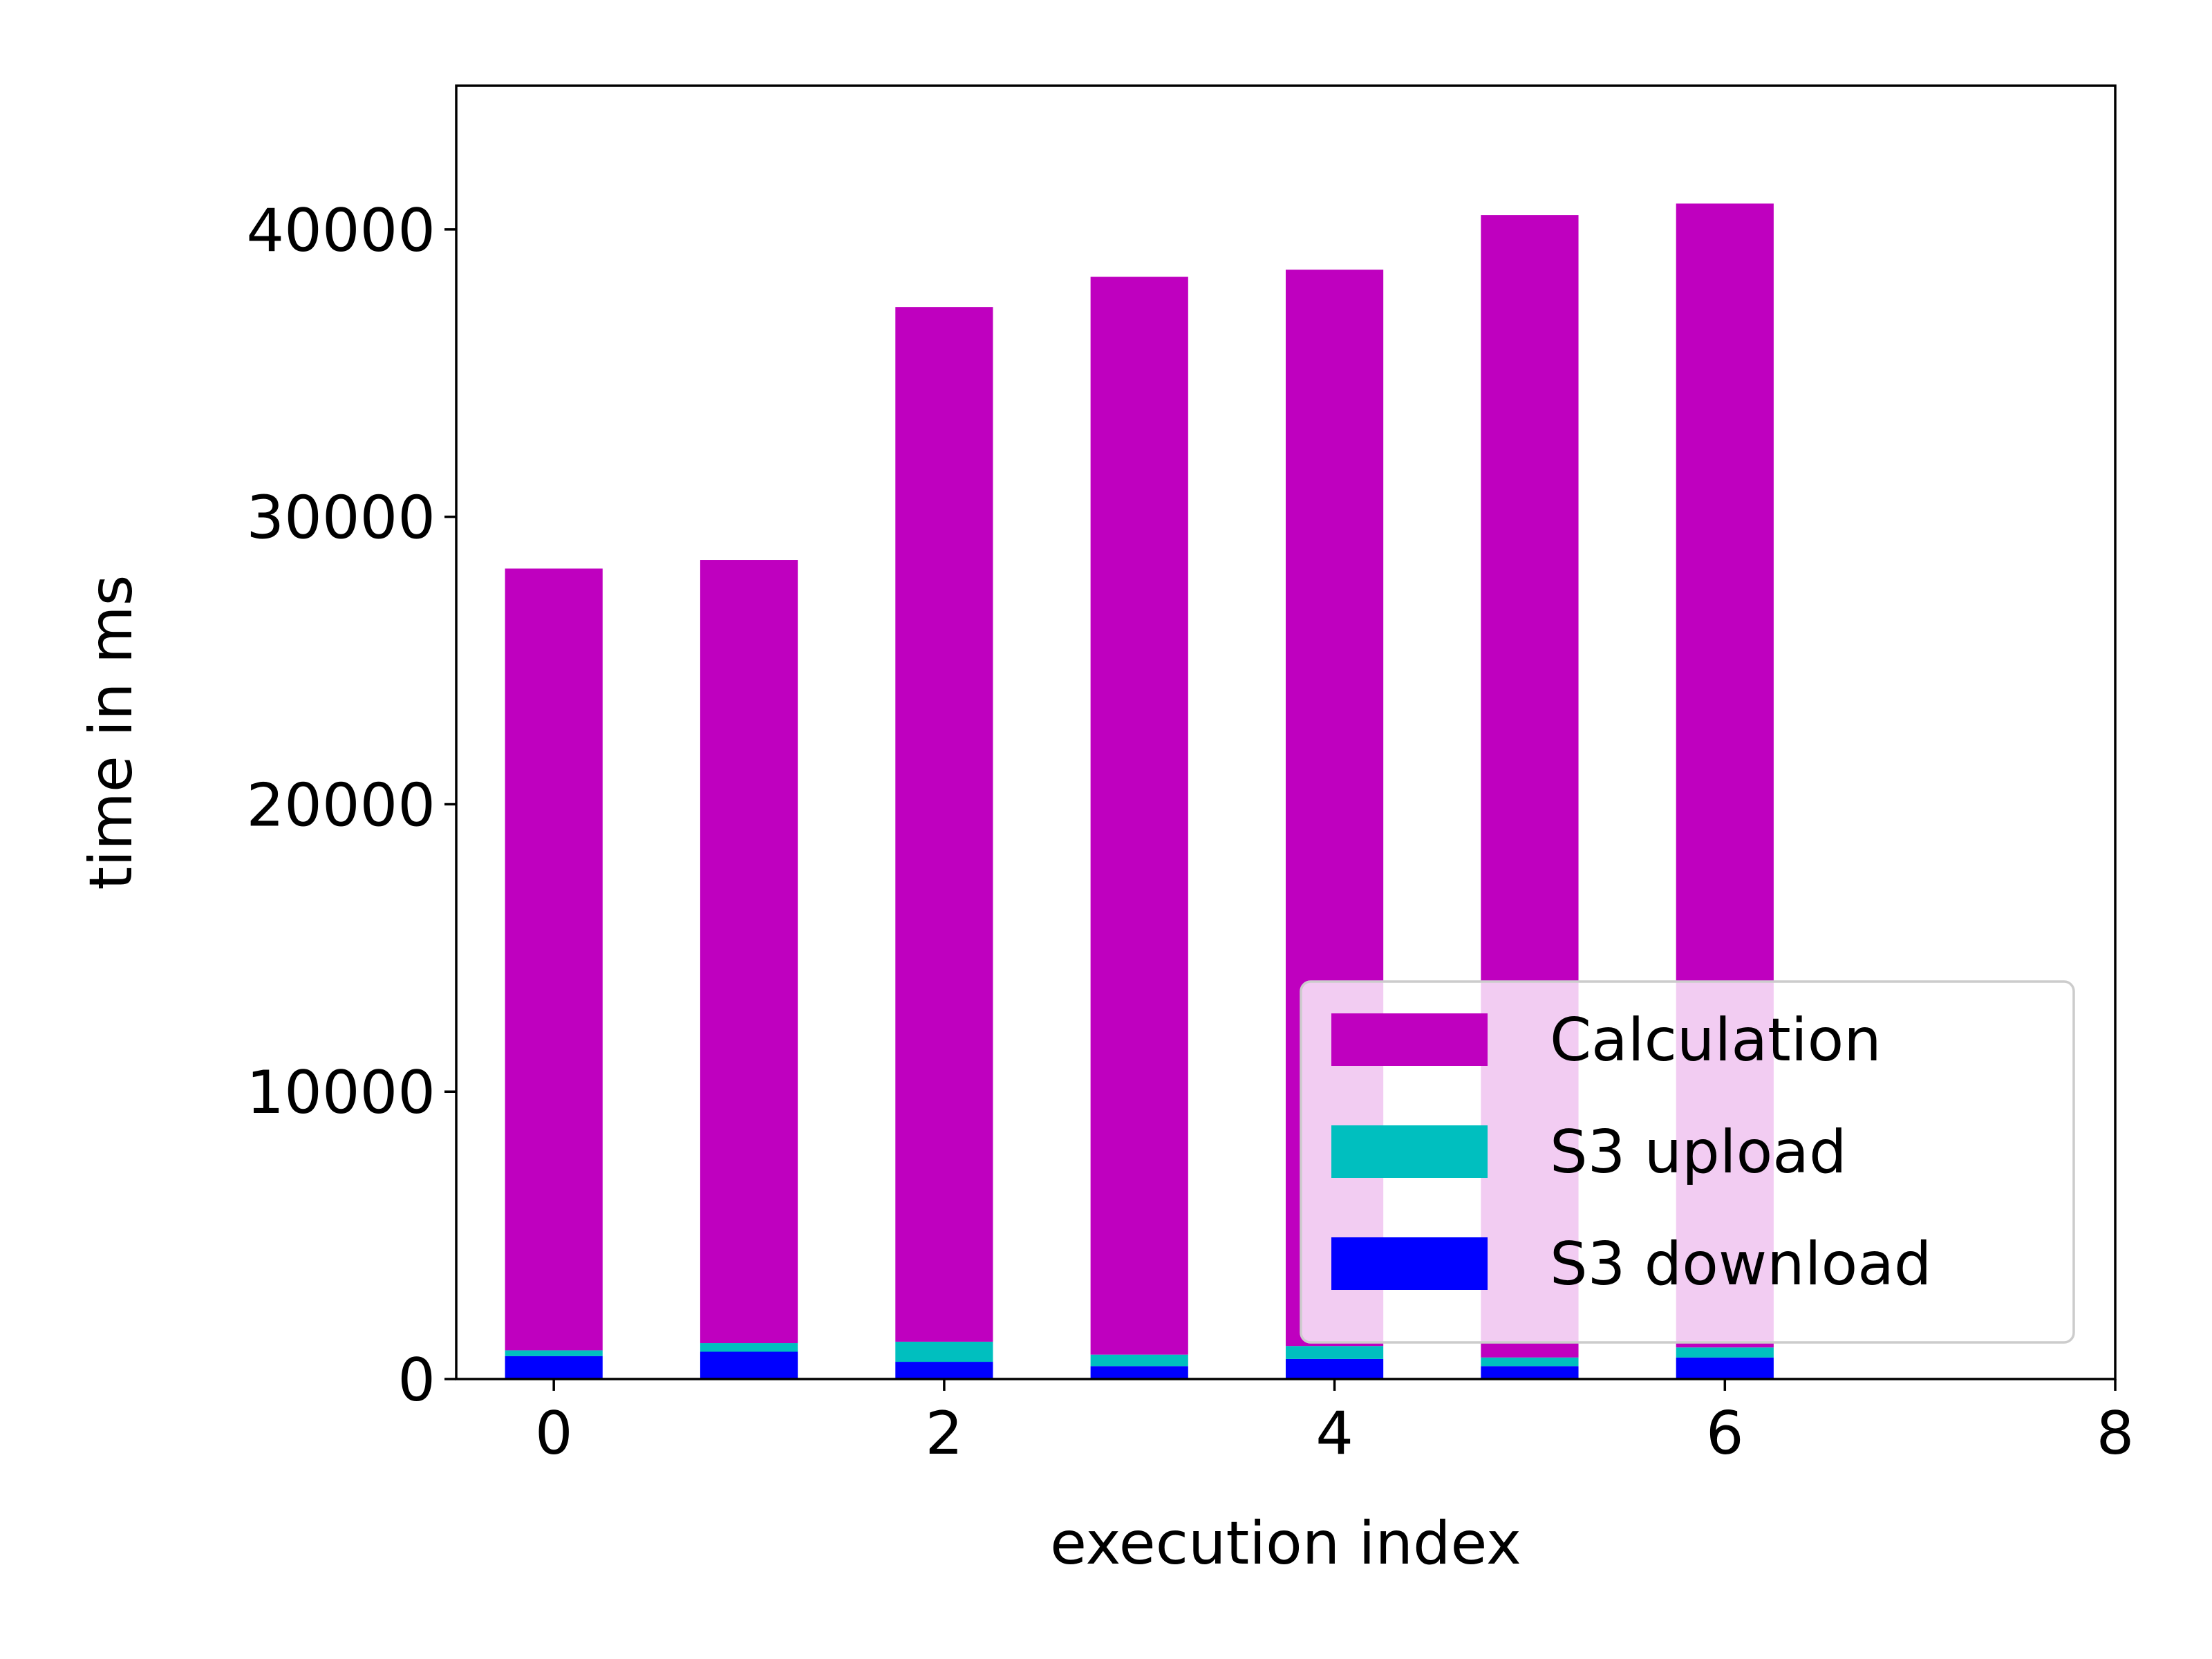 Image resolution: width=2212 pixels, height=1659 pixels. I want to click on legend: Calculation S3 upload S3 download, so click(1687, 1162).